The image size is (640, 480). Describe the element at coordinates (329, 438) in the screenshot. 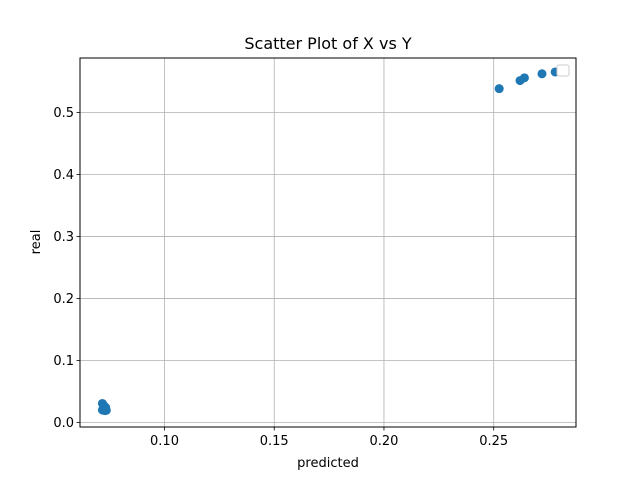

I see `x-axis-ticks: 0.10 0.15 0.20 0.25` at that location.